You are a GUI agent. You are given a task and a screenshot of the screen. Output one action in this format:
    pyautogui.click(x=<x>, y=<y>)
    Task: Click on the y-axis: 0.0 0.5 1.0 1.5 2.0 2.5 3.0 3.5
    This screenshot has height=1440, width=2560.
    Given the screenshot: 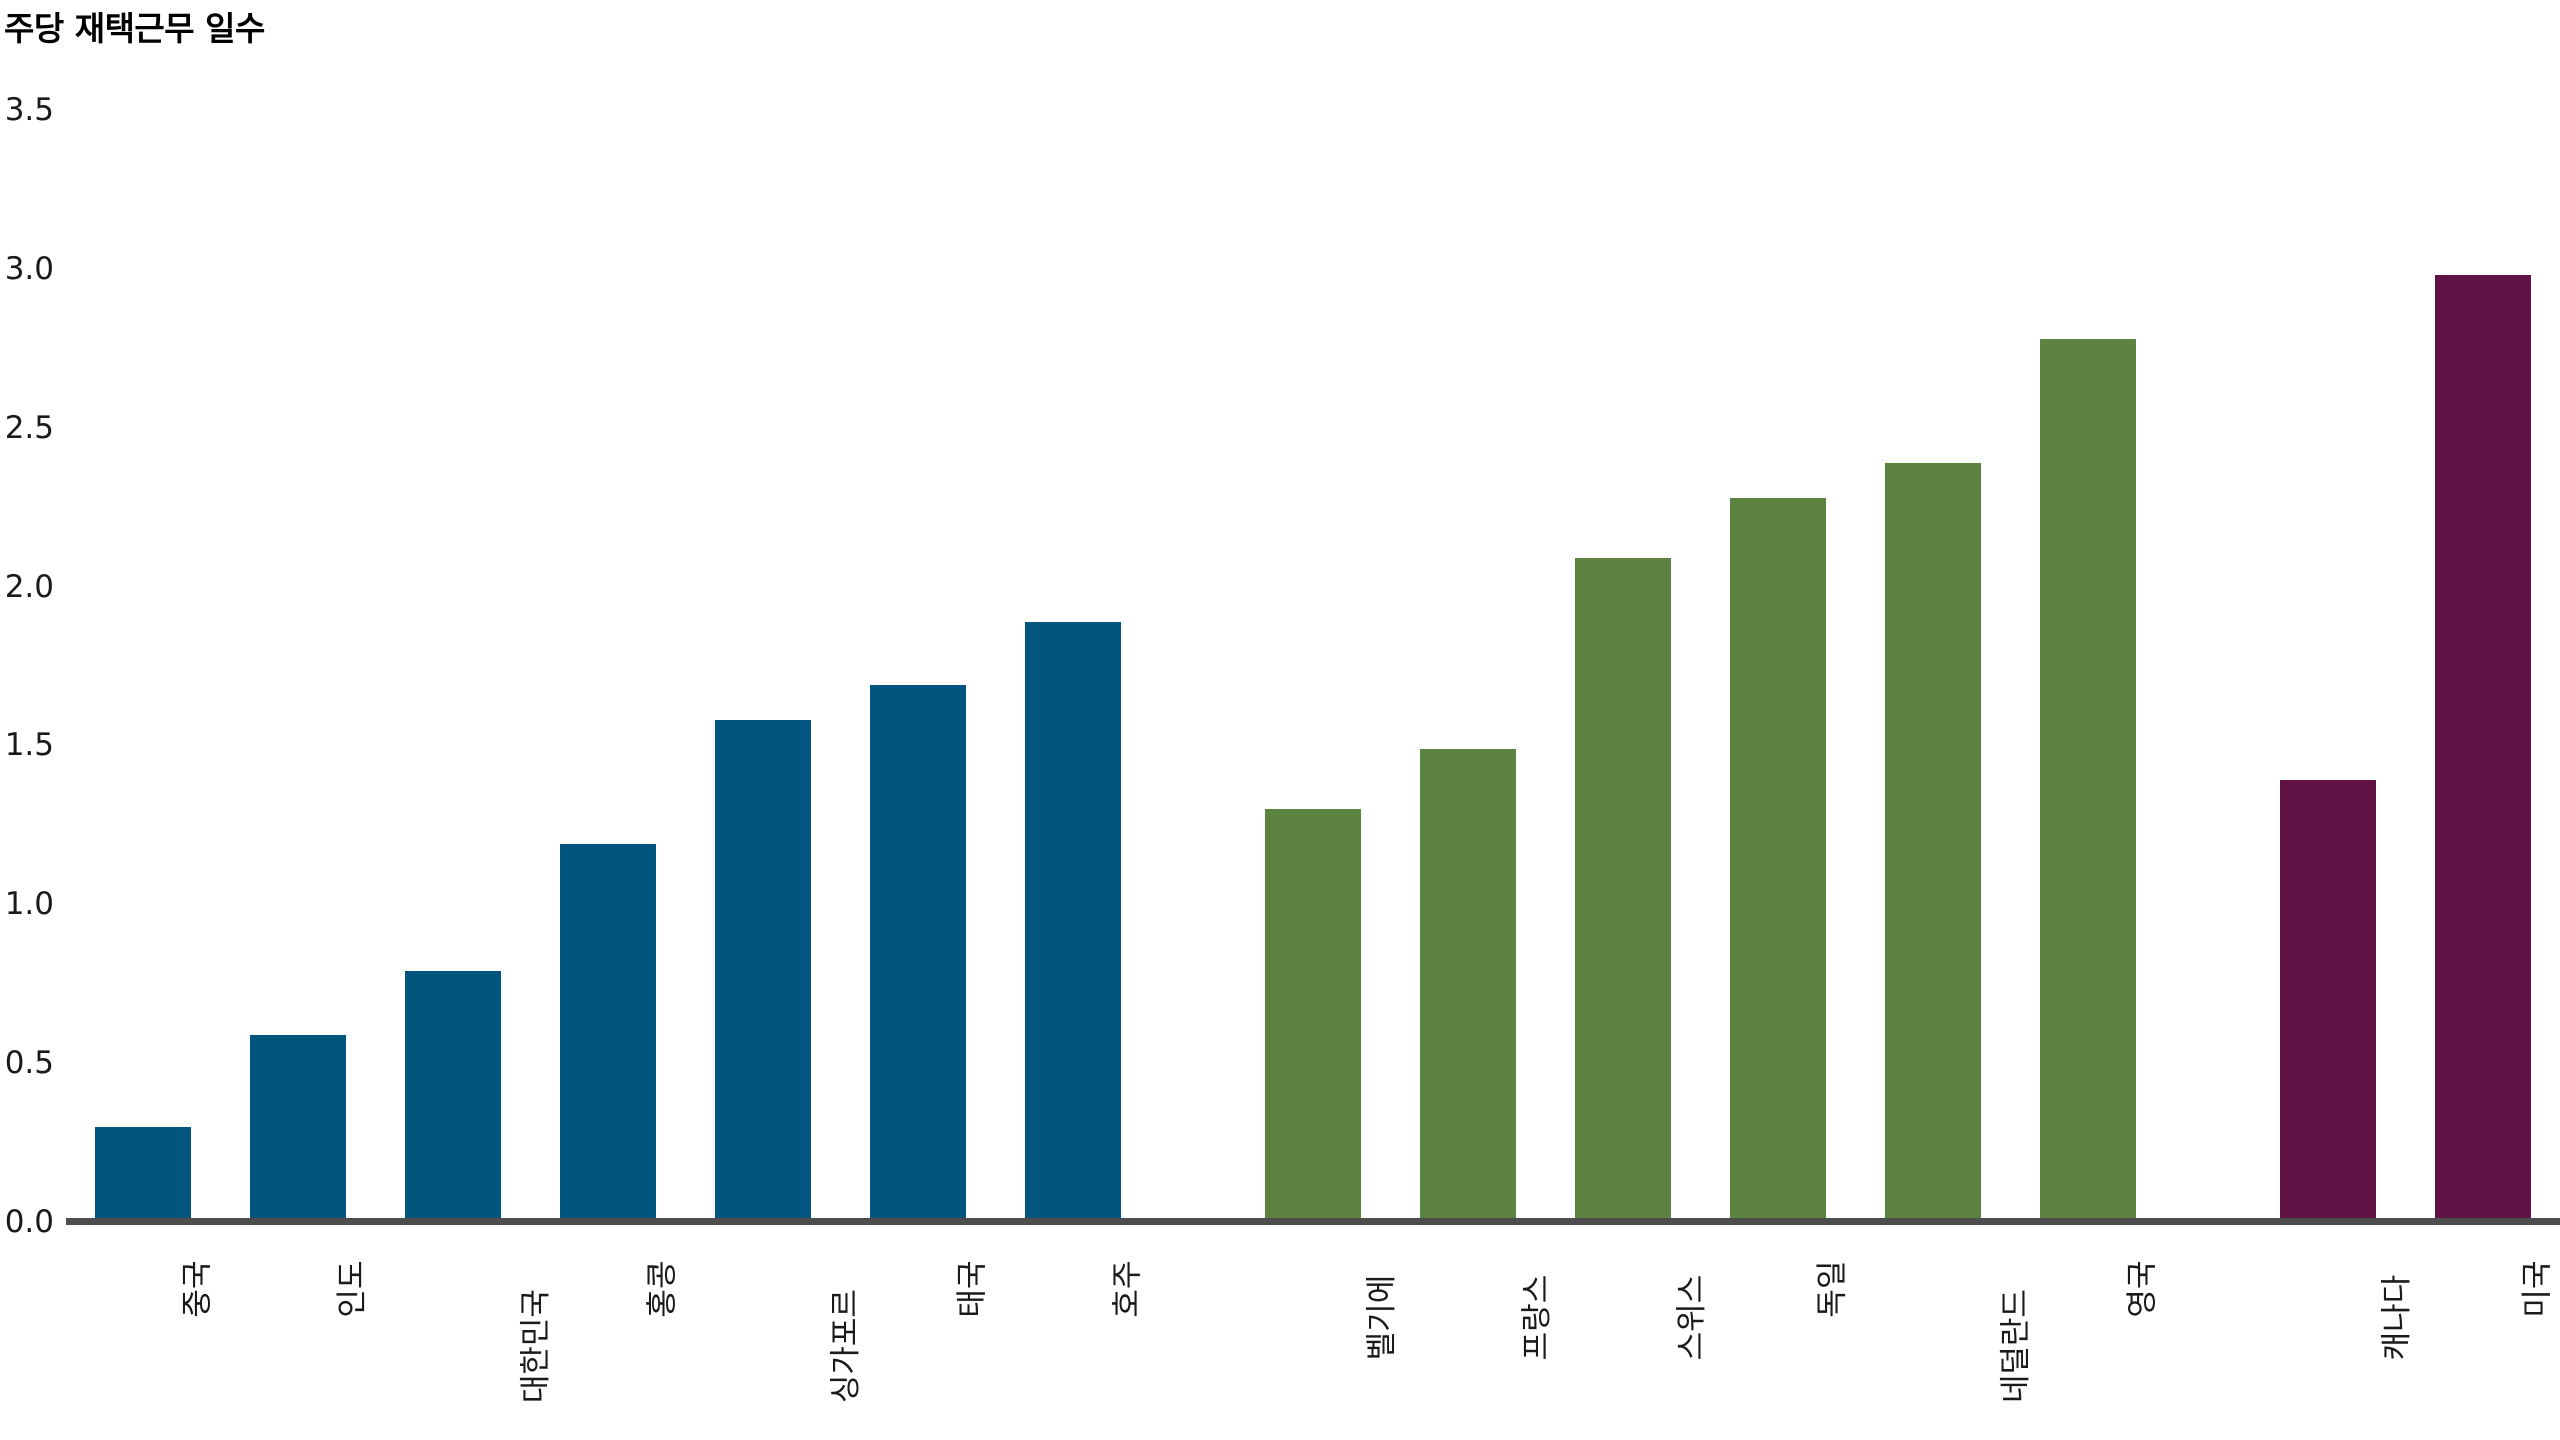 What is the action you would take?
    pyautogui.click(x=31, y=666)
    